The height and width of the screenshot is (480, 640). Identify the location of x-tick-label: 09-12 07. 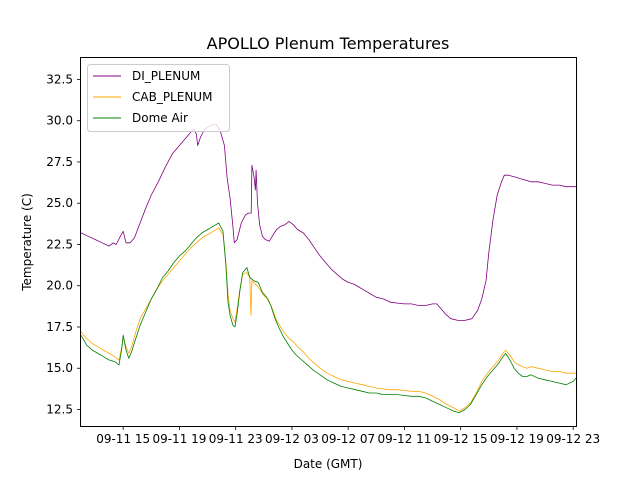
(348, 439).